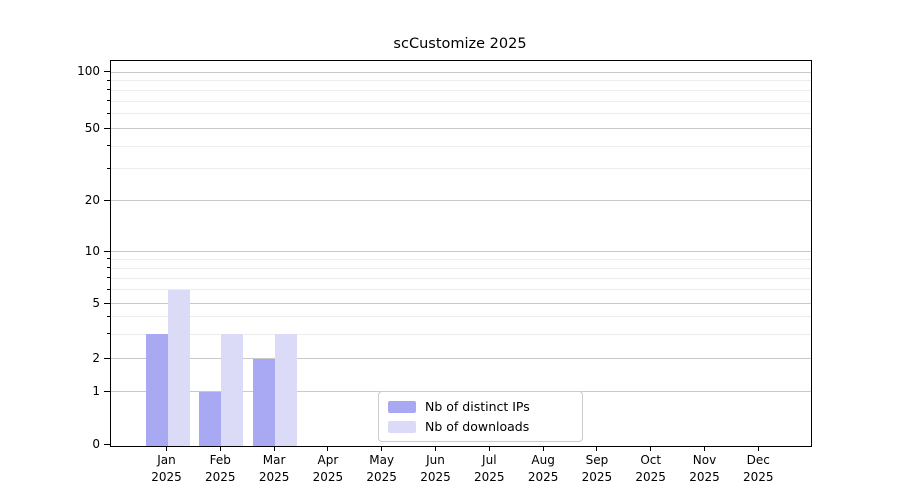 The height and width of the screenshot is (500, 900). Describe the element at coordinates (88, 71) in the screenshot. I see `y-tick-label: 100` at that location.